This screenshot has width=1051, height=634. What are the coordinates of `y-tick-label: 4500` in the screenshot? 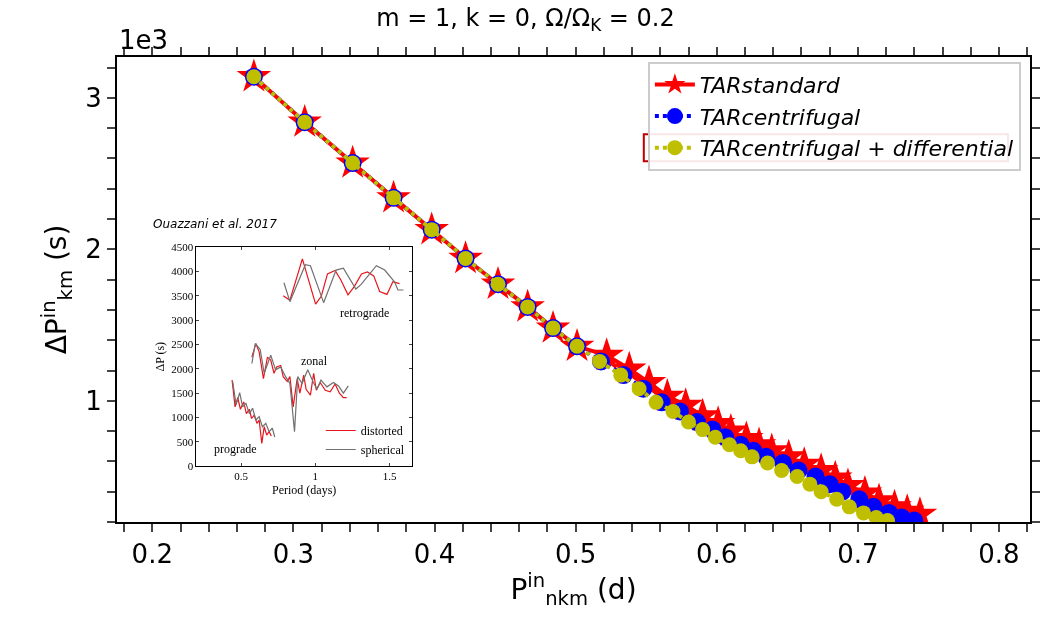 It's located at (182, 247).